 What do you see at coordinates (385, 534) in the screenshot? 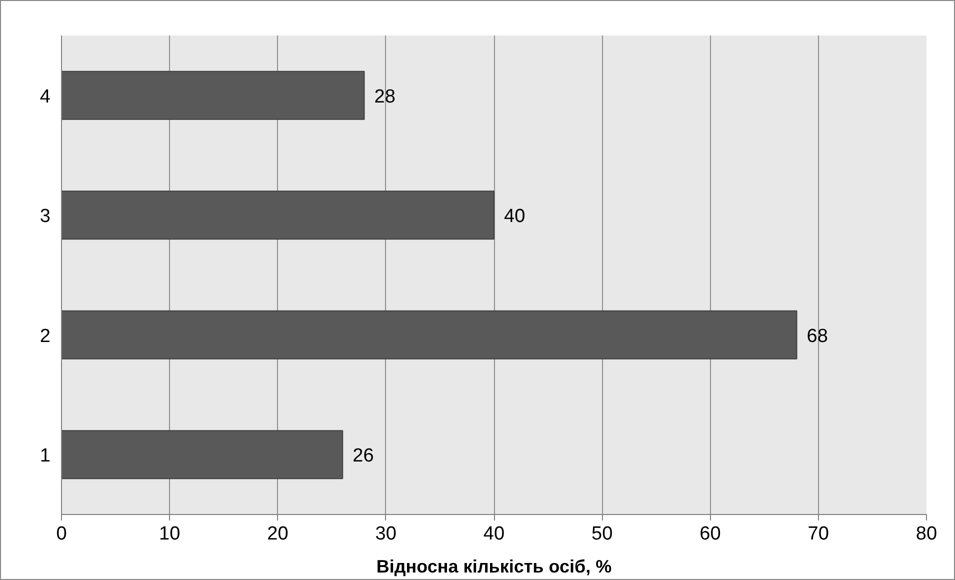
I see `x-tick-label: 30` at bounding box center [385, 534].